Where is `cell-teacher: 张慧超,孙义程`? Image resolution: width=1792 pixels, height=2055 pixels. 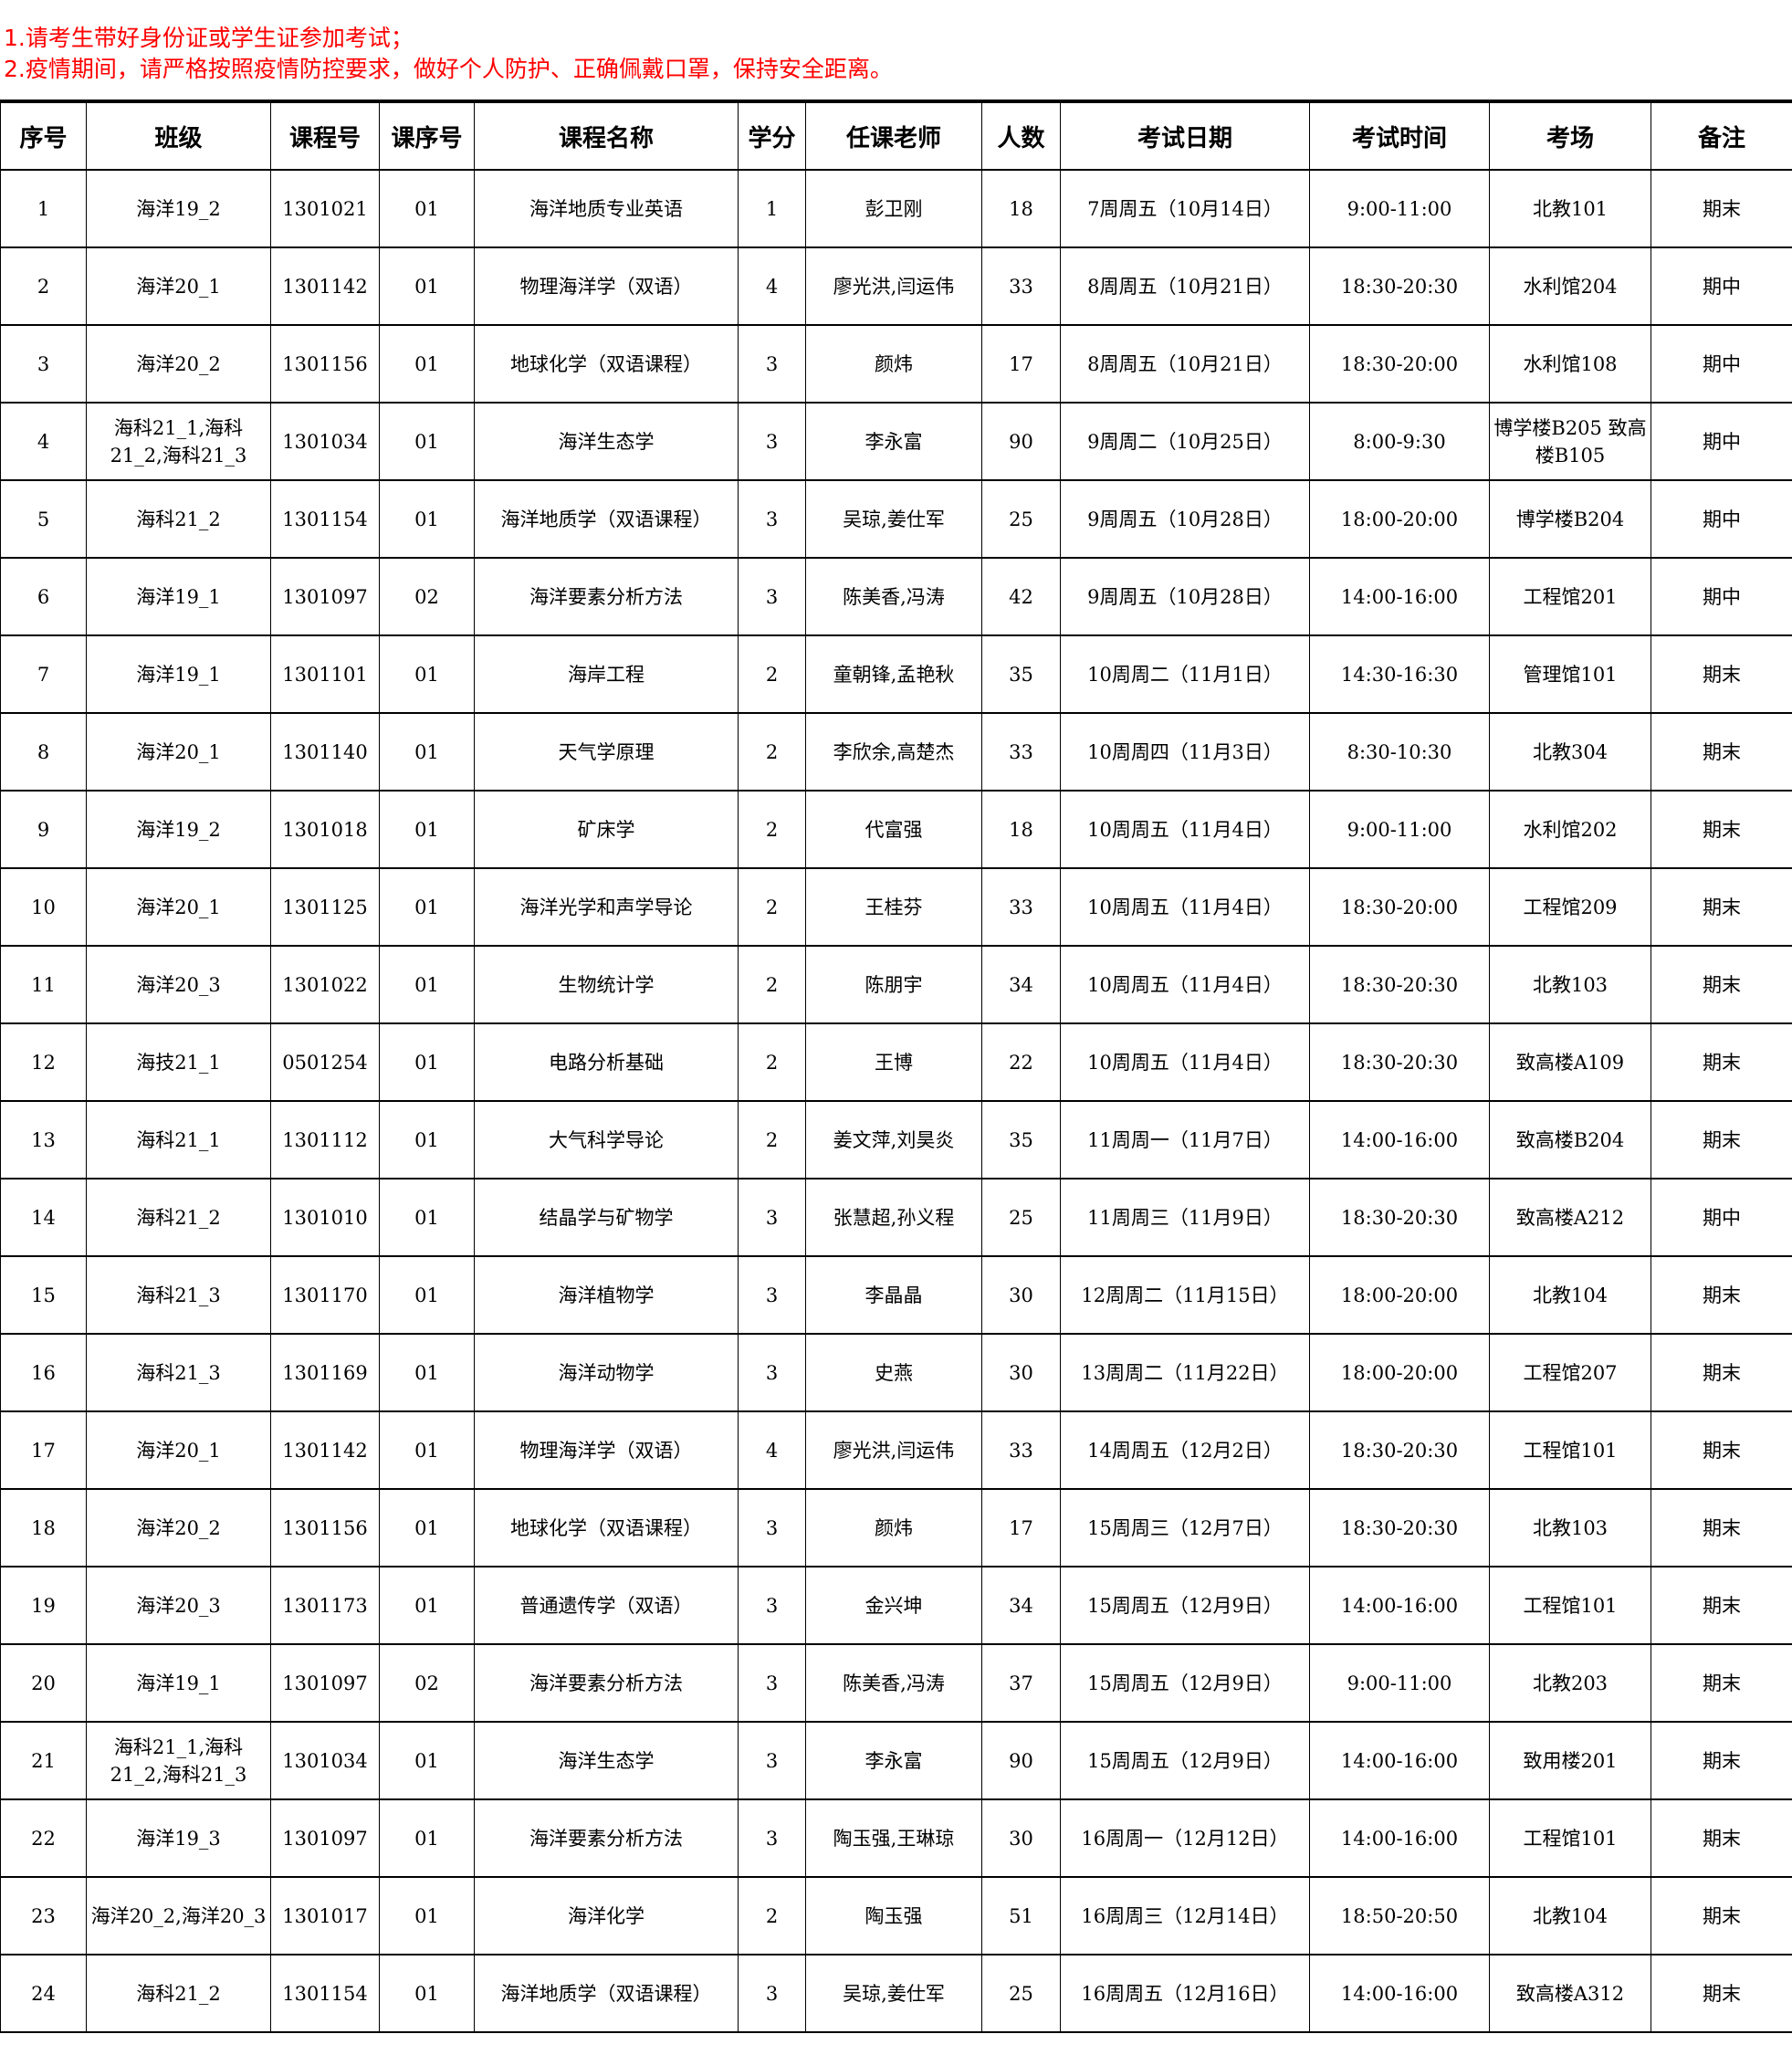 cell-teacher: 张慧超,孙义程 is located at coordinates (893, 1217).